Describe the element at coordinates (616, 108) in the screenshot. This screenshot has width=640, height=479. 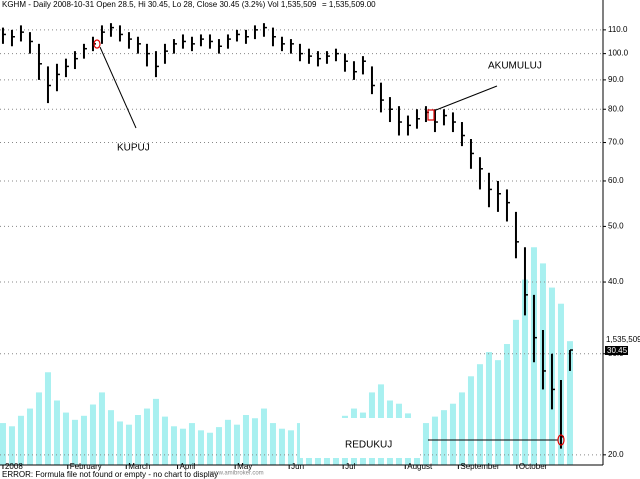
I see `y-tick-label: 80.0` at that location.